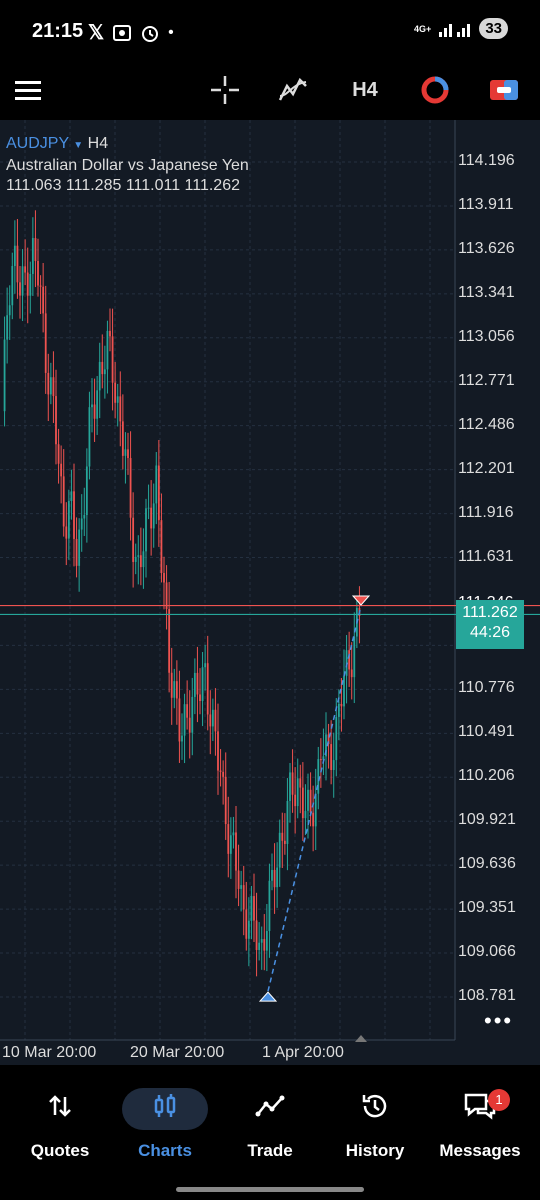 This screenshot has width=540, height=1200. What do you see at coordinates (486, 732) in the screenshot?
I see `price-tick-label: 110.491` at bounding box center [486, 732].